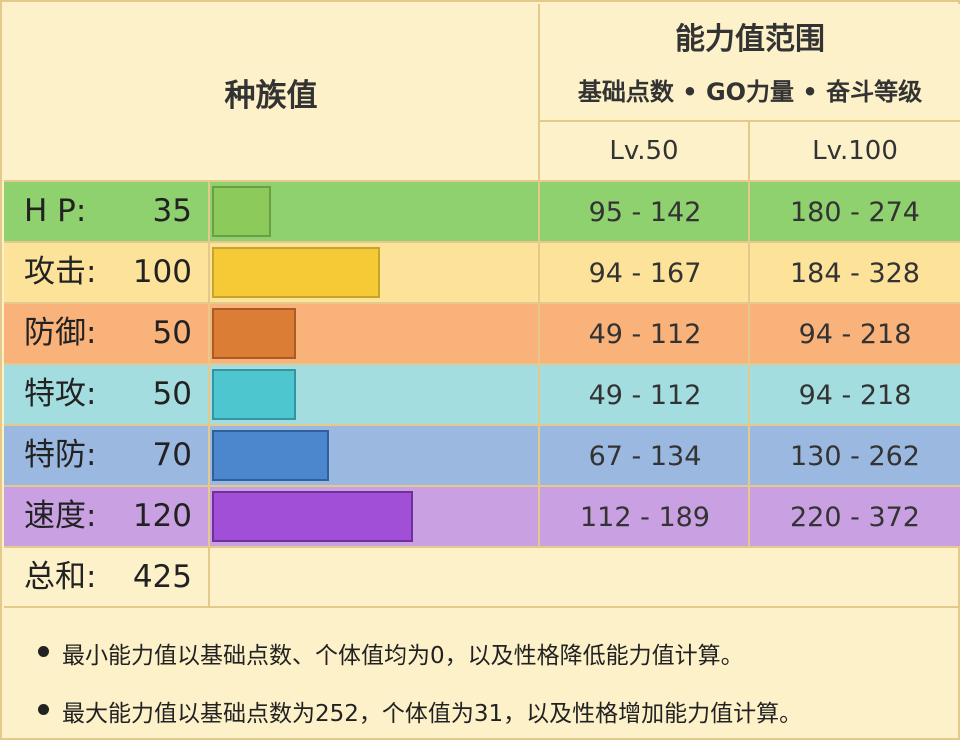  I want to click on total-row: 总和: 425, so click(482, 577).